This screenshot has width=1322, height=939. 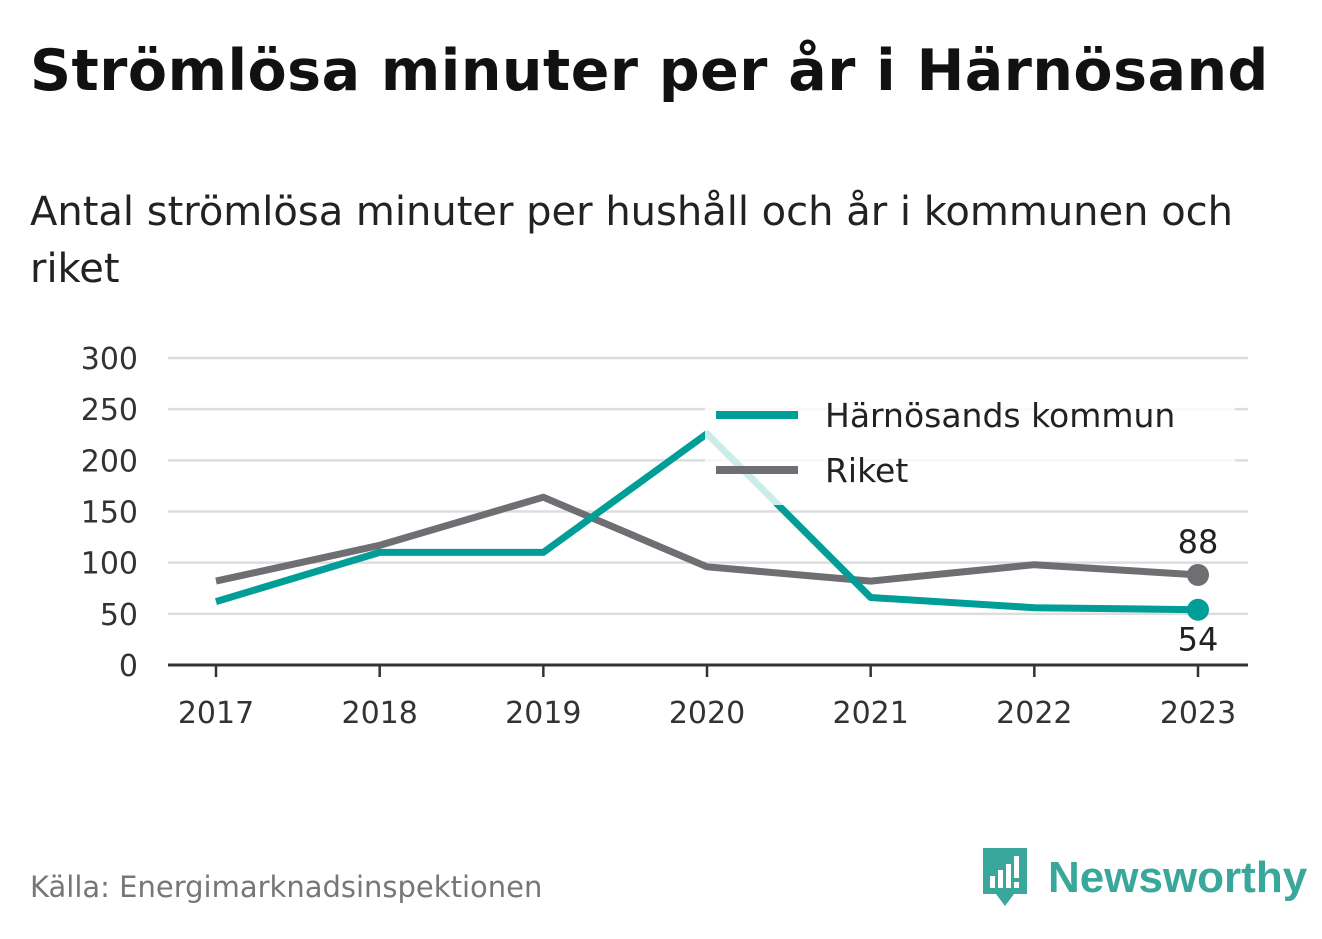 I want to click on x-tick-label-2022: 2022, so click(x=1034, y=713).